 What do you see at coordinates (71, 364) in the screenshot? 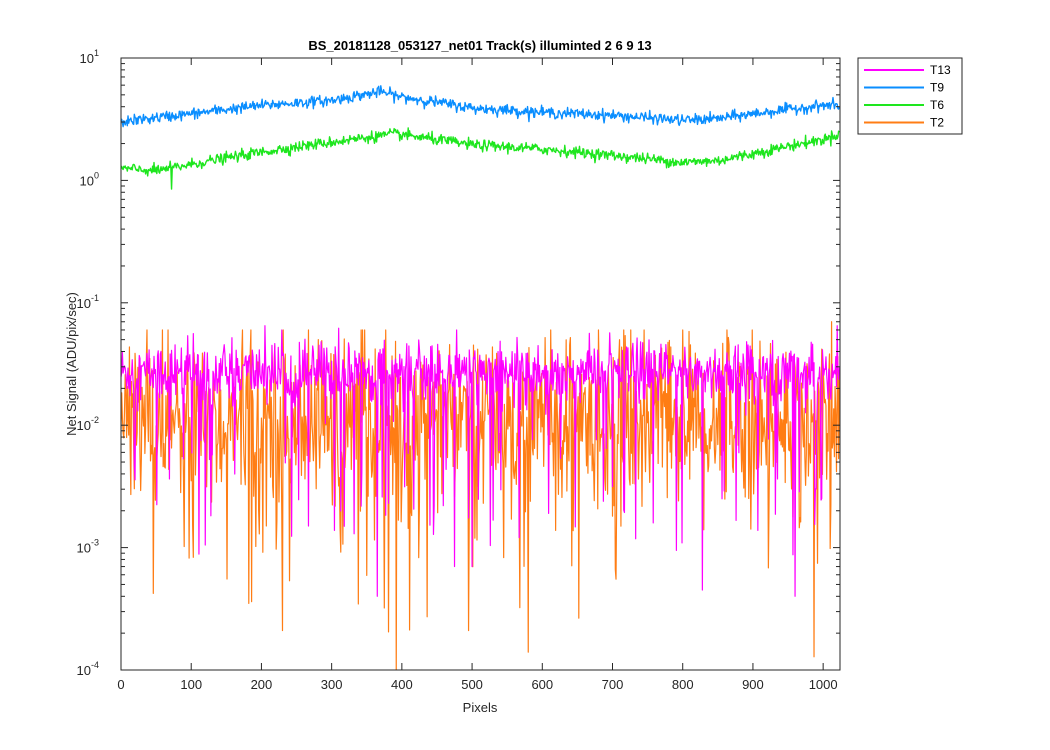
I see `y-axis-label: Net Signal (ADU/pix/sec)` at bounding box center [71, 364].